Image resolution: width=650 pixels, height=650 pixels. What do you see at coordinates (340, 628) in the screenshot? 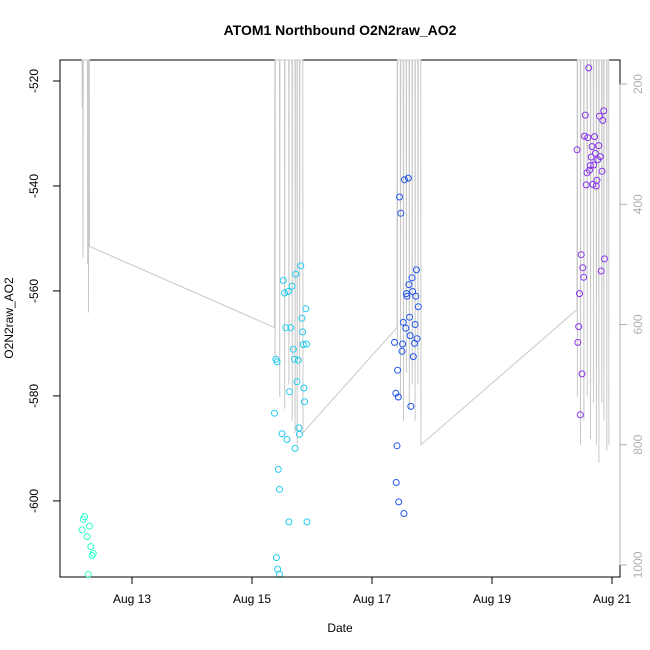
I see `x-axis-label: Date` at bounding box center [340, 628].